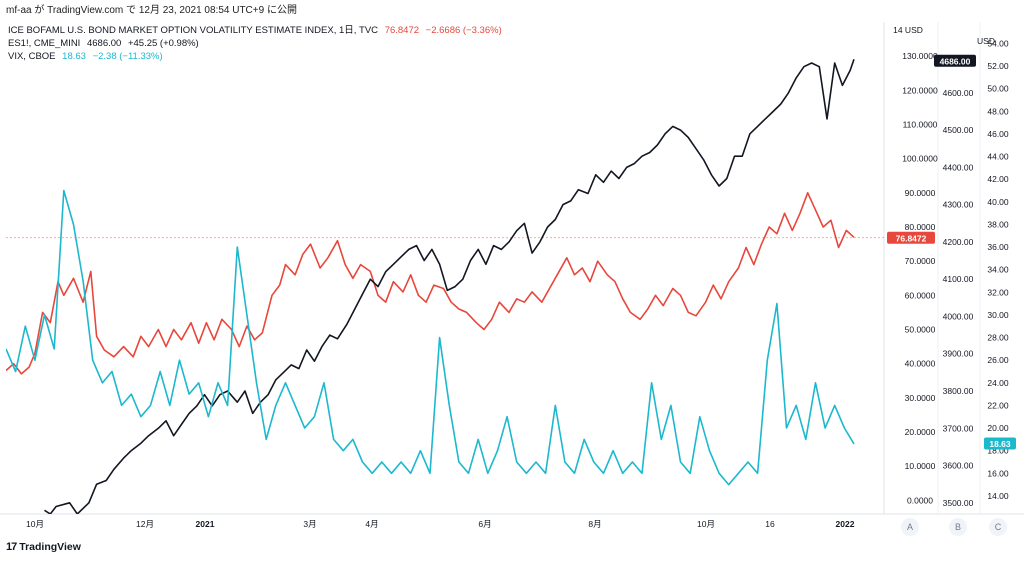 Image resolution: width=1024 pixels, height=561 pixels. I want to click on axis-tick-label: 32.00, so click(998, 292).